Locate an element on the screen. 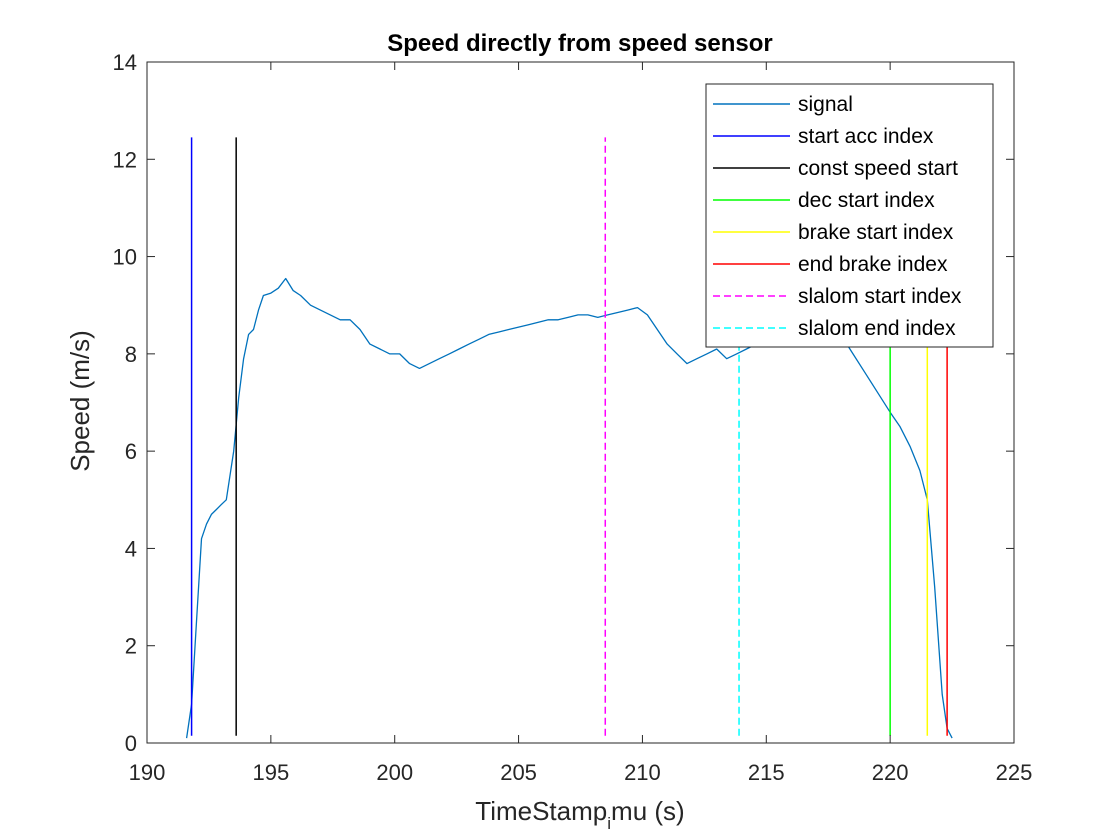 The image size is (1120, 840). y-axis-title: Speed (m/s) is located at coordinates (80, 401).